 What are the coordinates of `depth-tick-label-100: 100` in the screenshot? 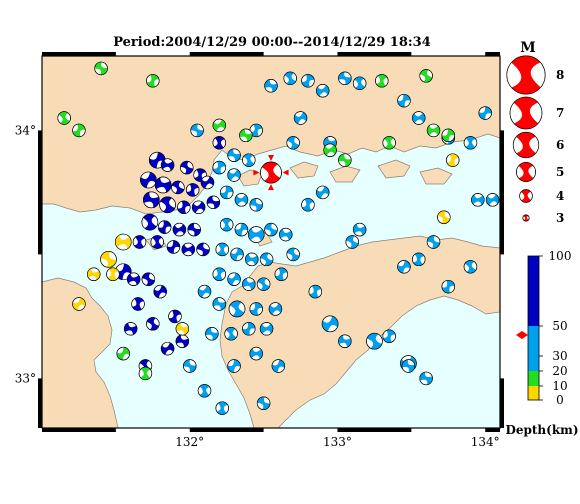 It's located at (560, 256).